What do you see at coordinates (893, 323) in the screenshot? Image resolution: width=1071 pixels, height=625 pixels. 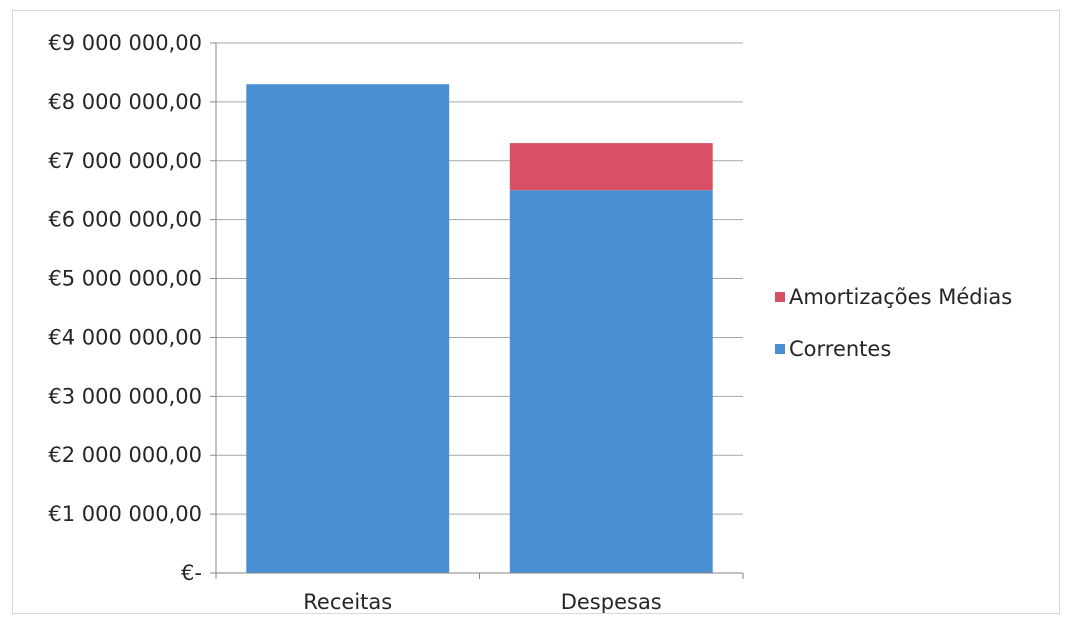 I see `legend: Amortizações Médias Correntes` at bounding box center [893, 323].